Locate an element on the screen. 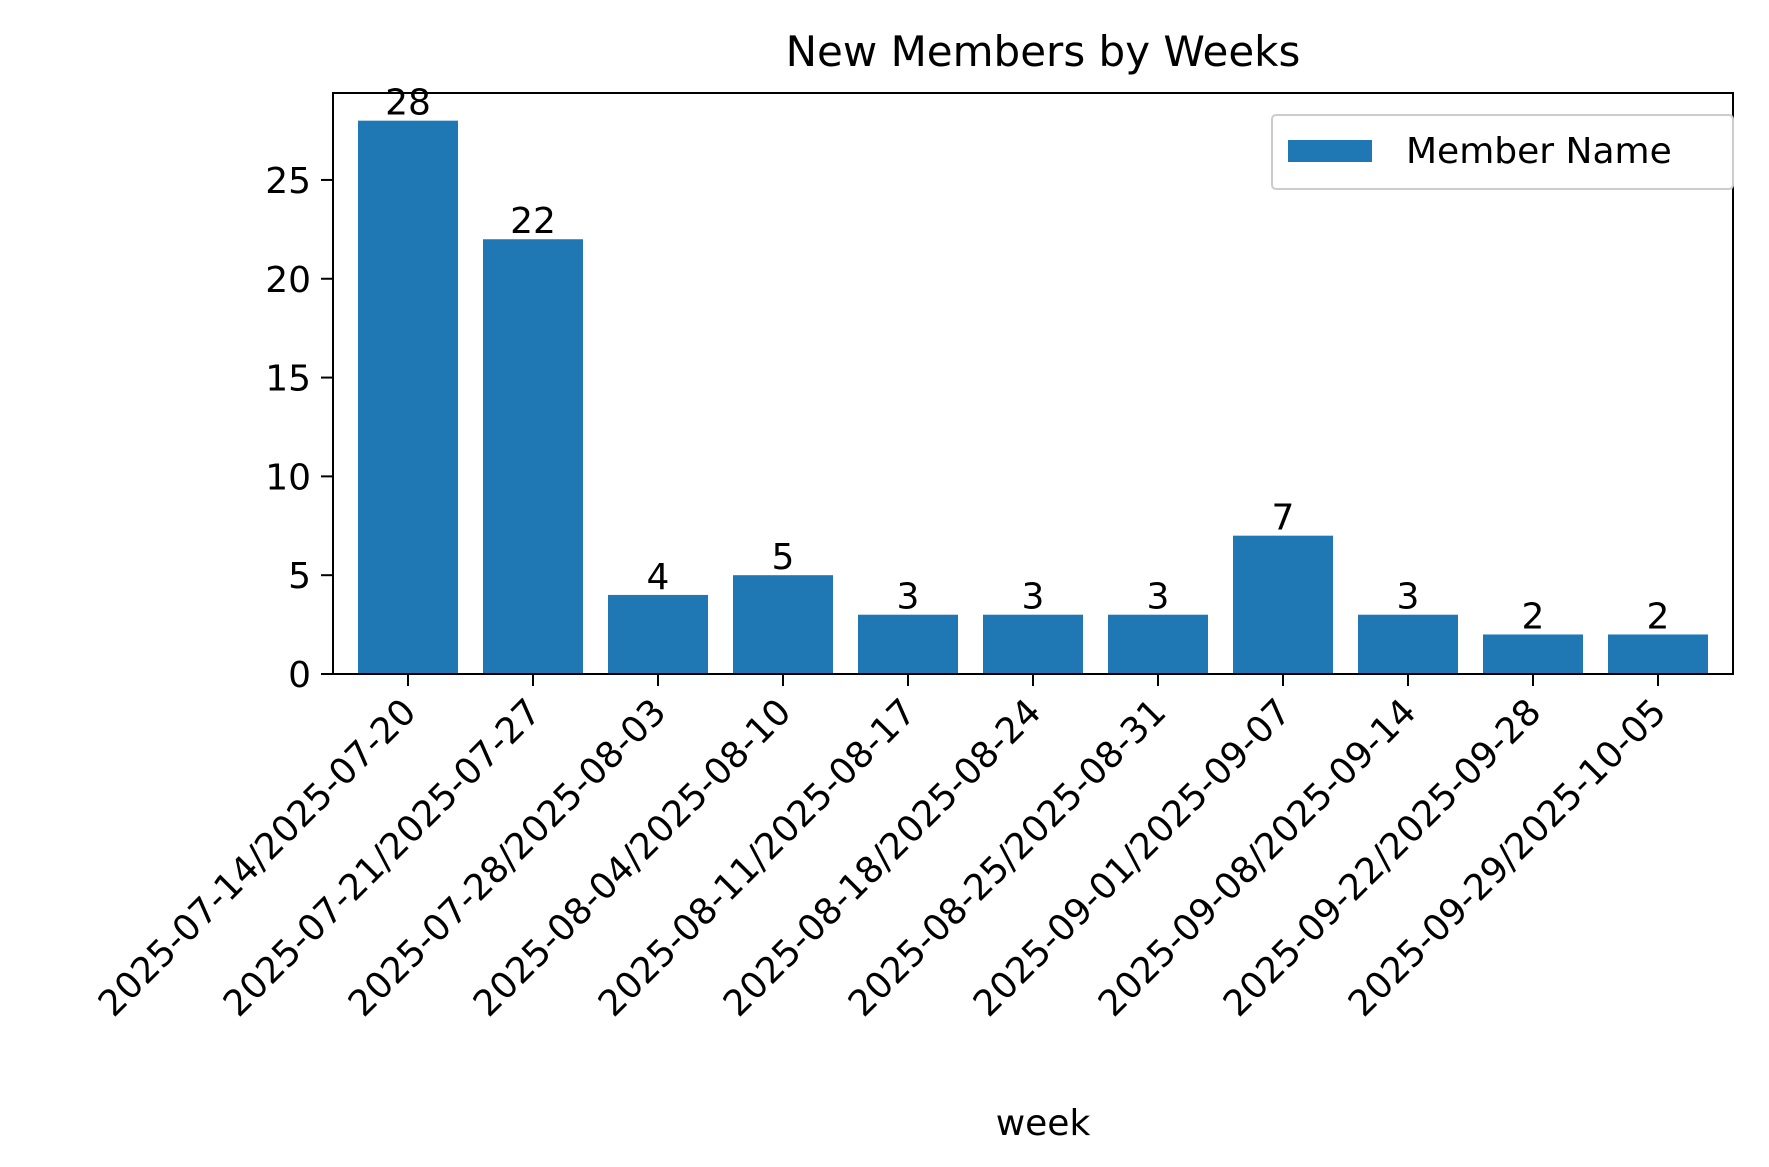  legend-box is located at coordinates (1502, 152).